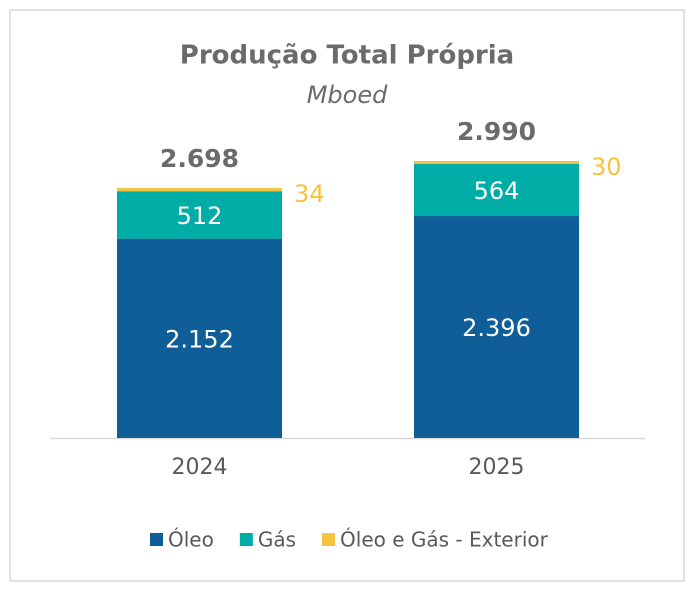  What do you see at coordinates (444, 540) in the screenshot?
I see `legend-label: Óleo e Gás - Exterior` at bounding box center [444, 540].